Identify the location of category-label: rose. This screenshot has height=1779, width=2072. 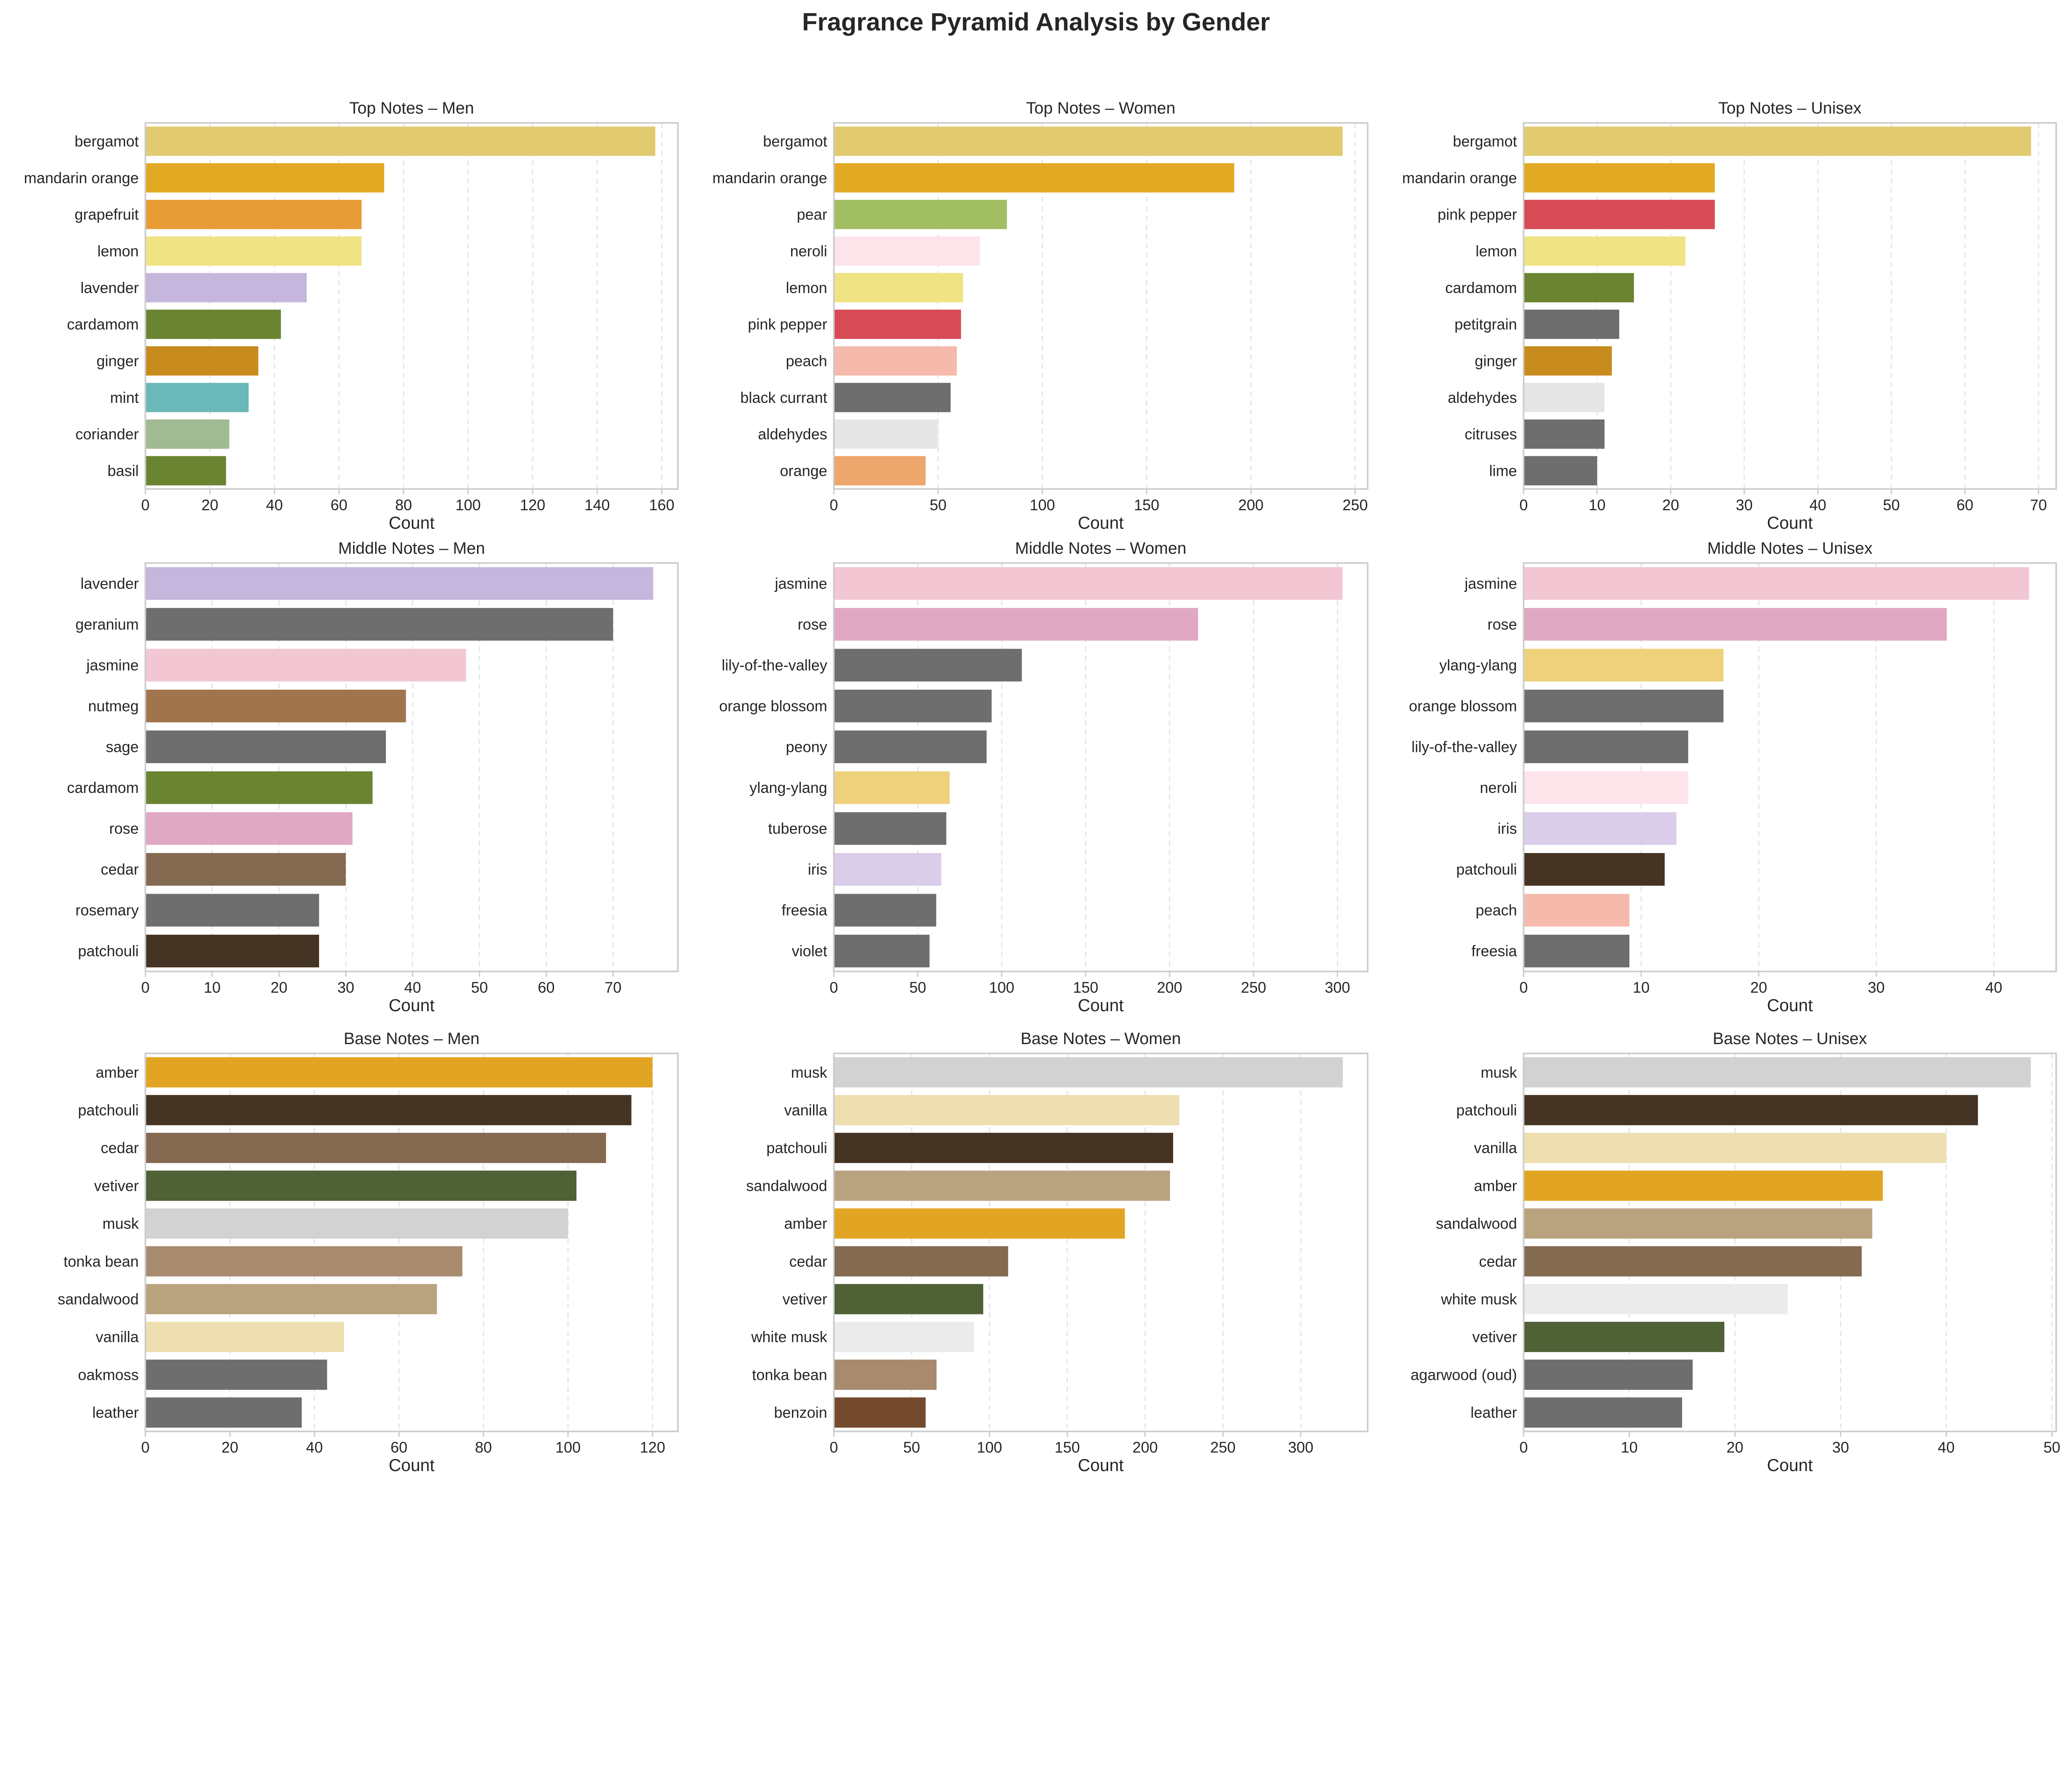
(1502, 624).